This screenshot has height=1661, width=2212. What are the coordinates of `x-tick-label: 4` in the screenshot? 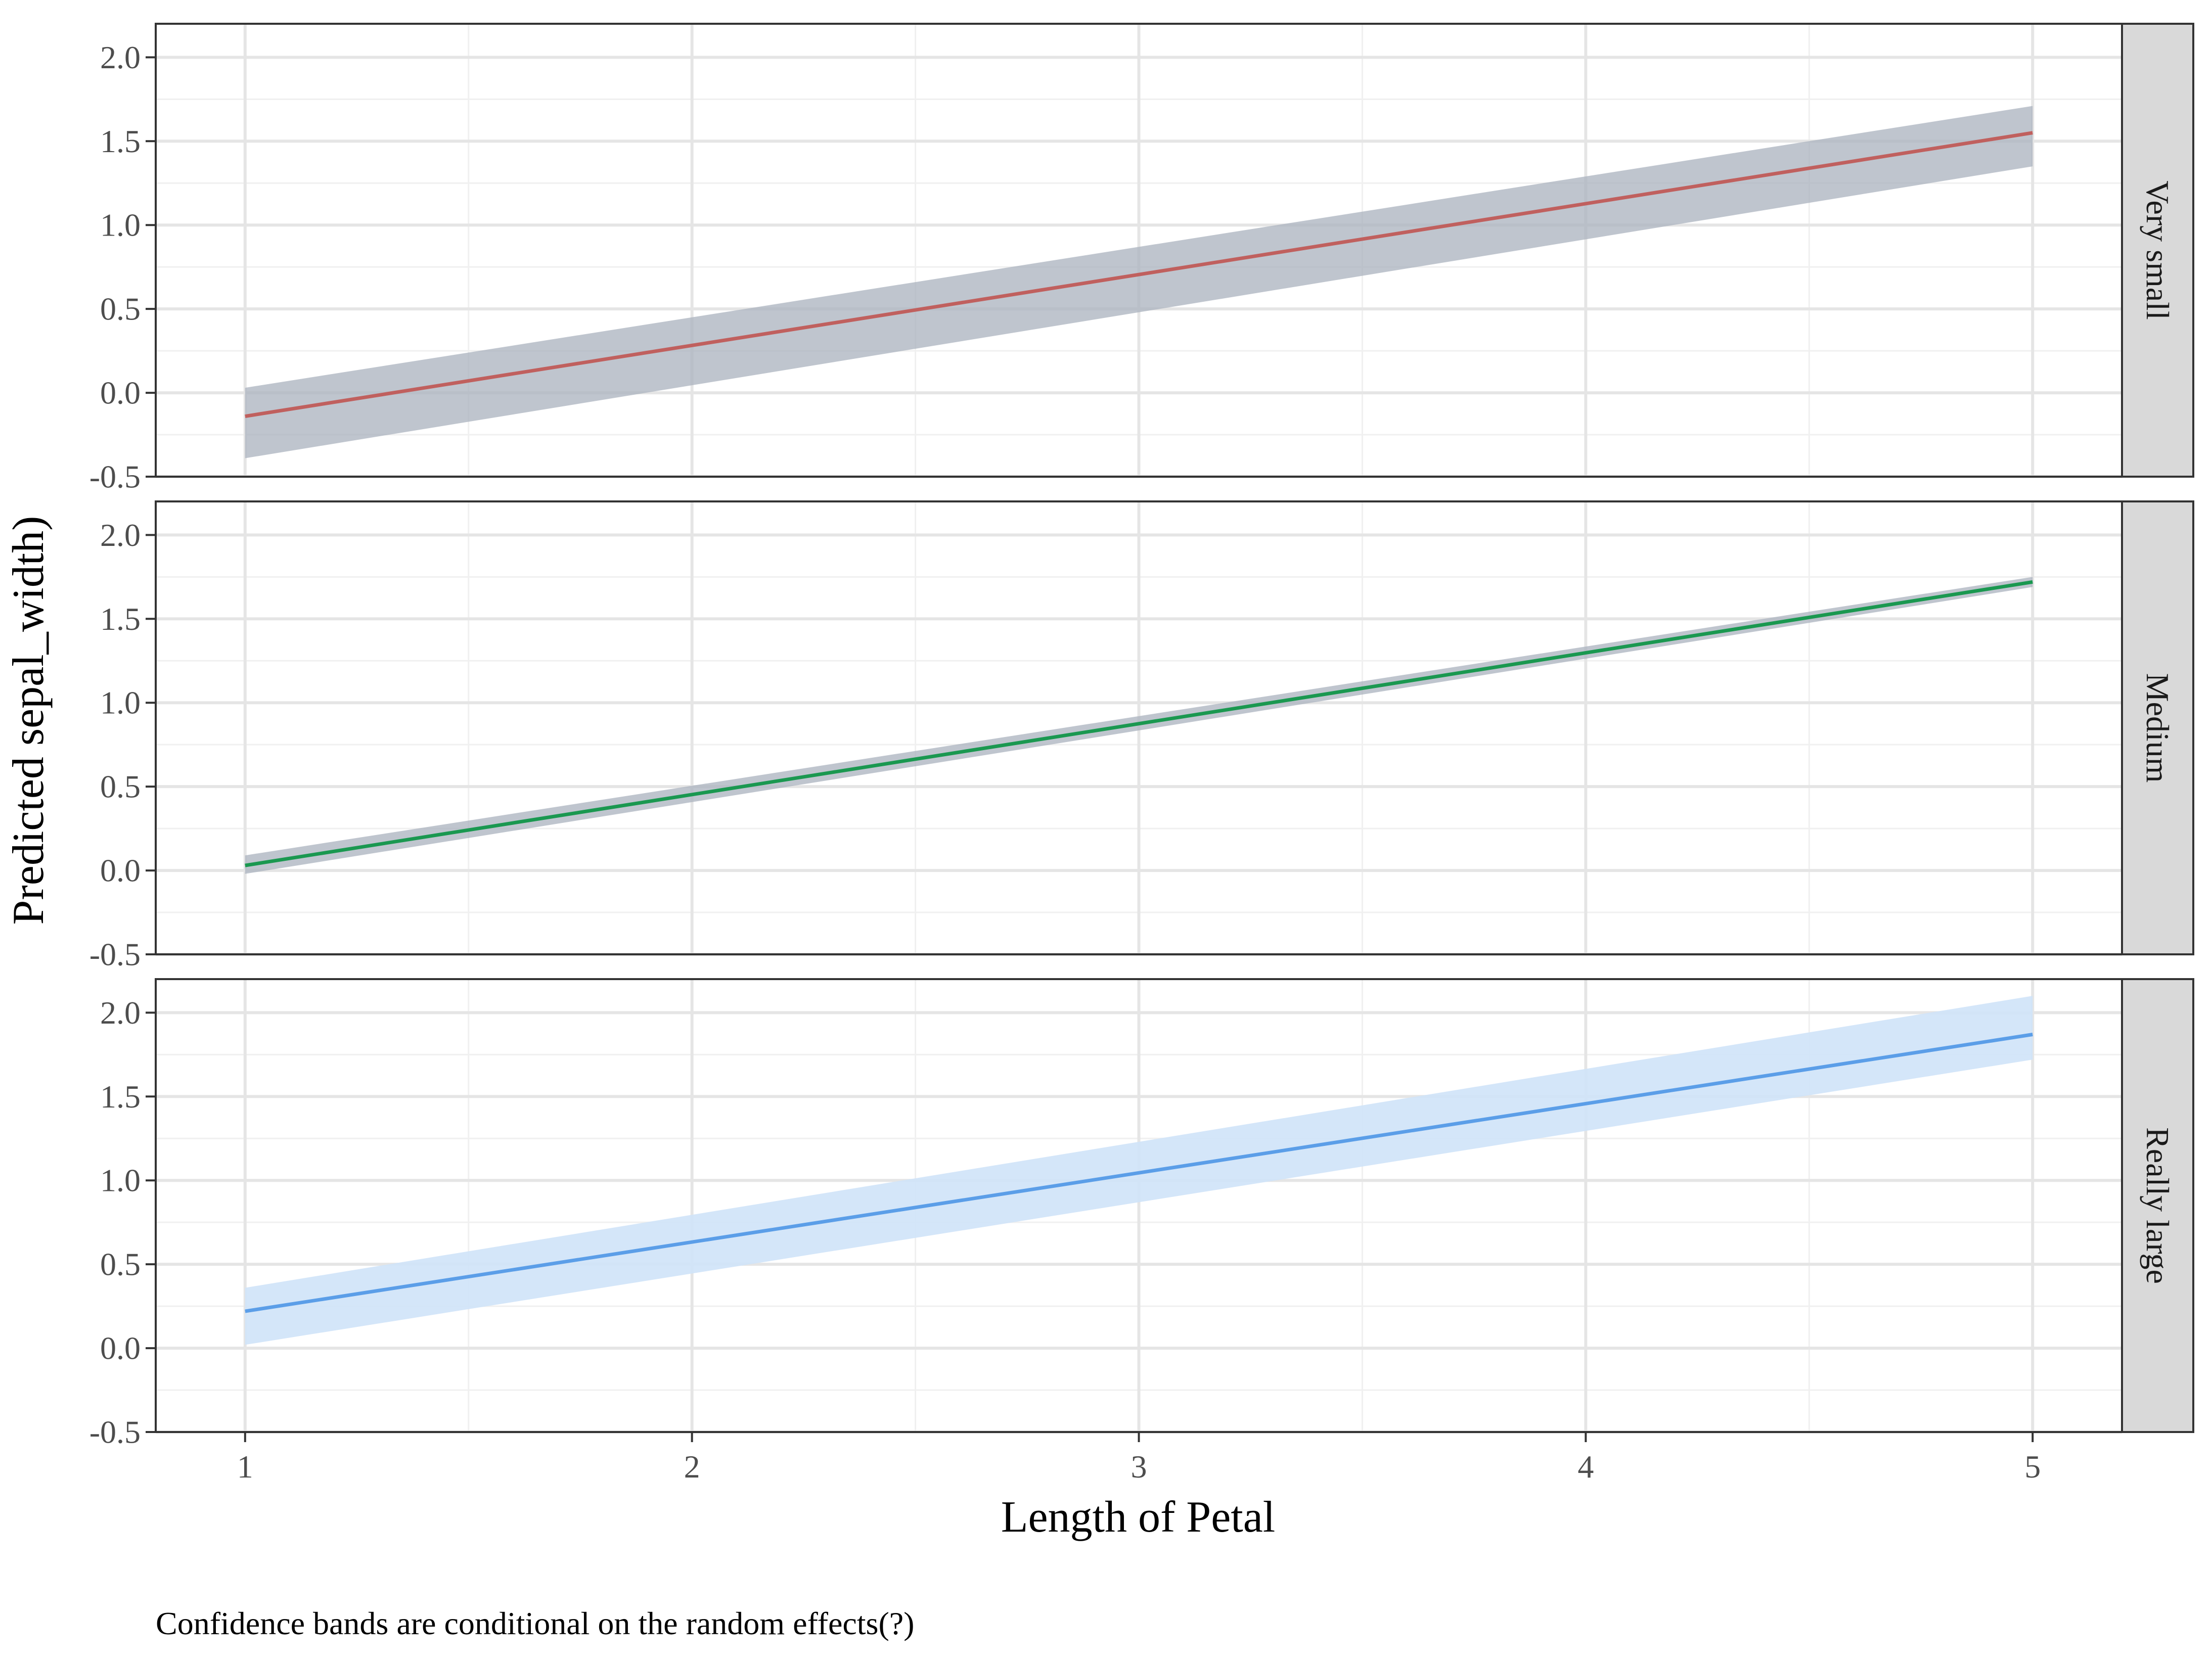 It's located at (1586, 1467).